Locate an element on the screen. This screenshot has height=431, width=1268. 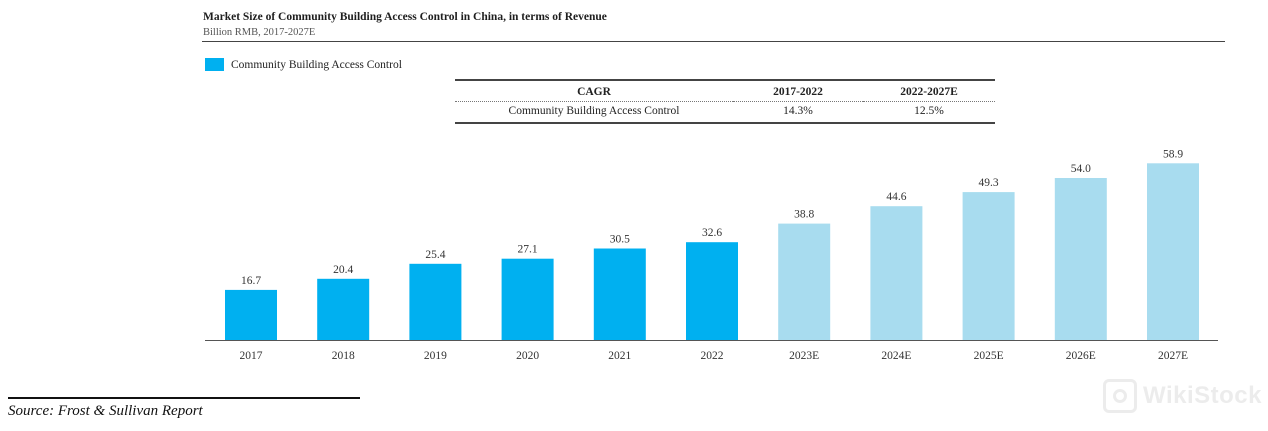
x-tick-label-2018: 2018 is located at coordinates (343, 356).